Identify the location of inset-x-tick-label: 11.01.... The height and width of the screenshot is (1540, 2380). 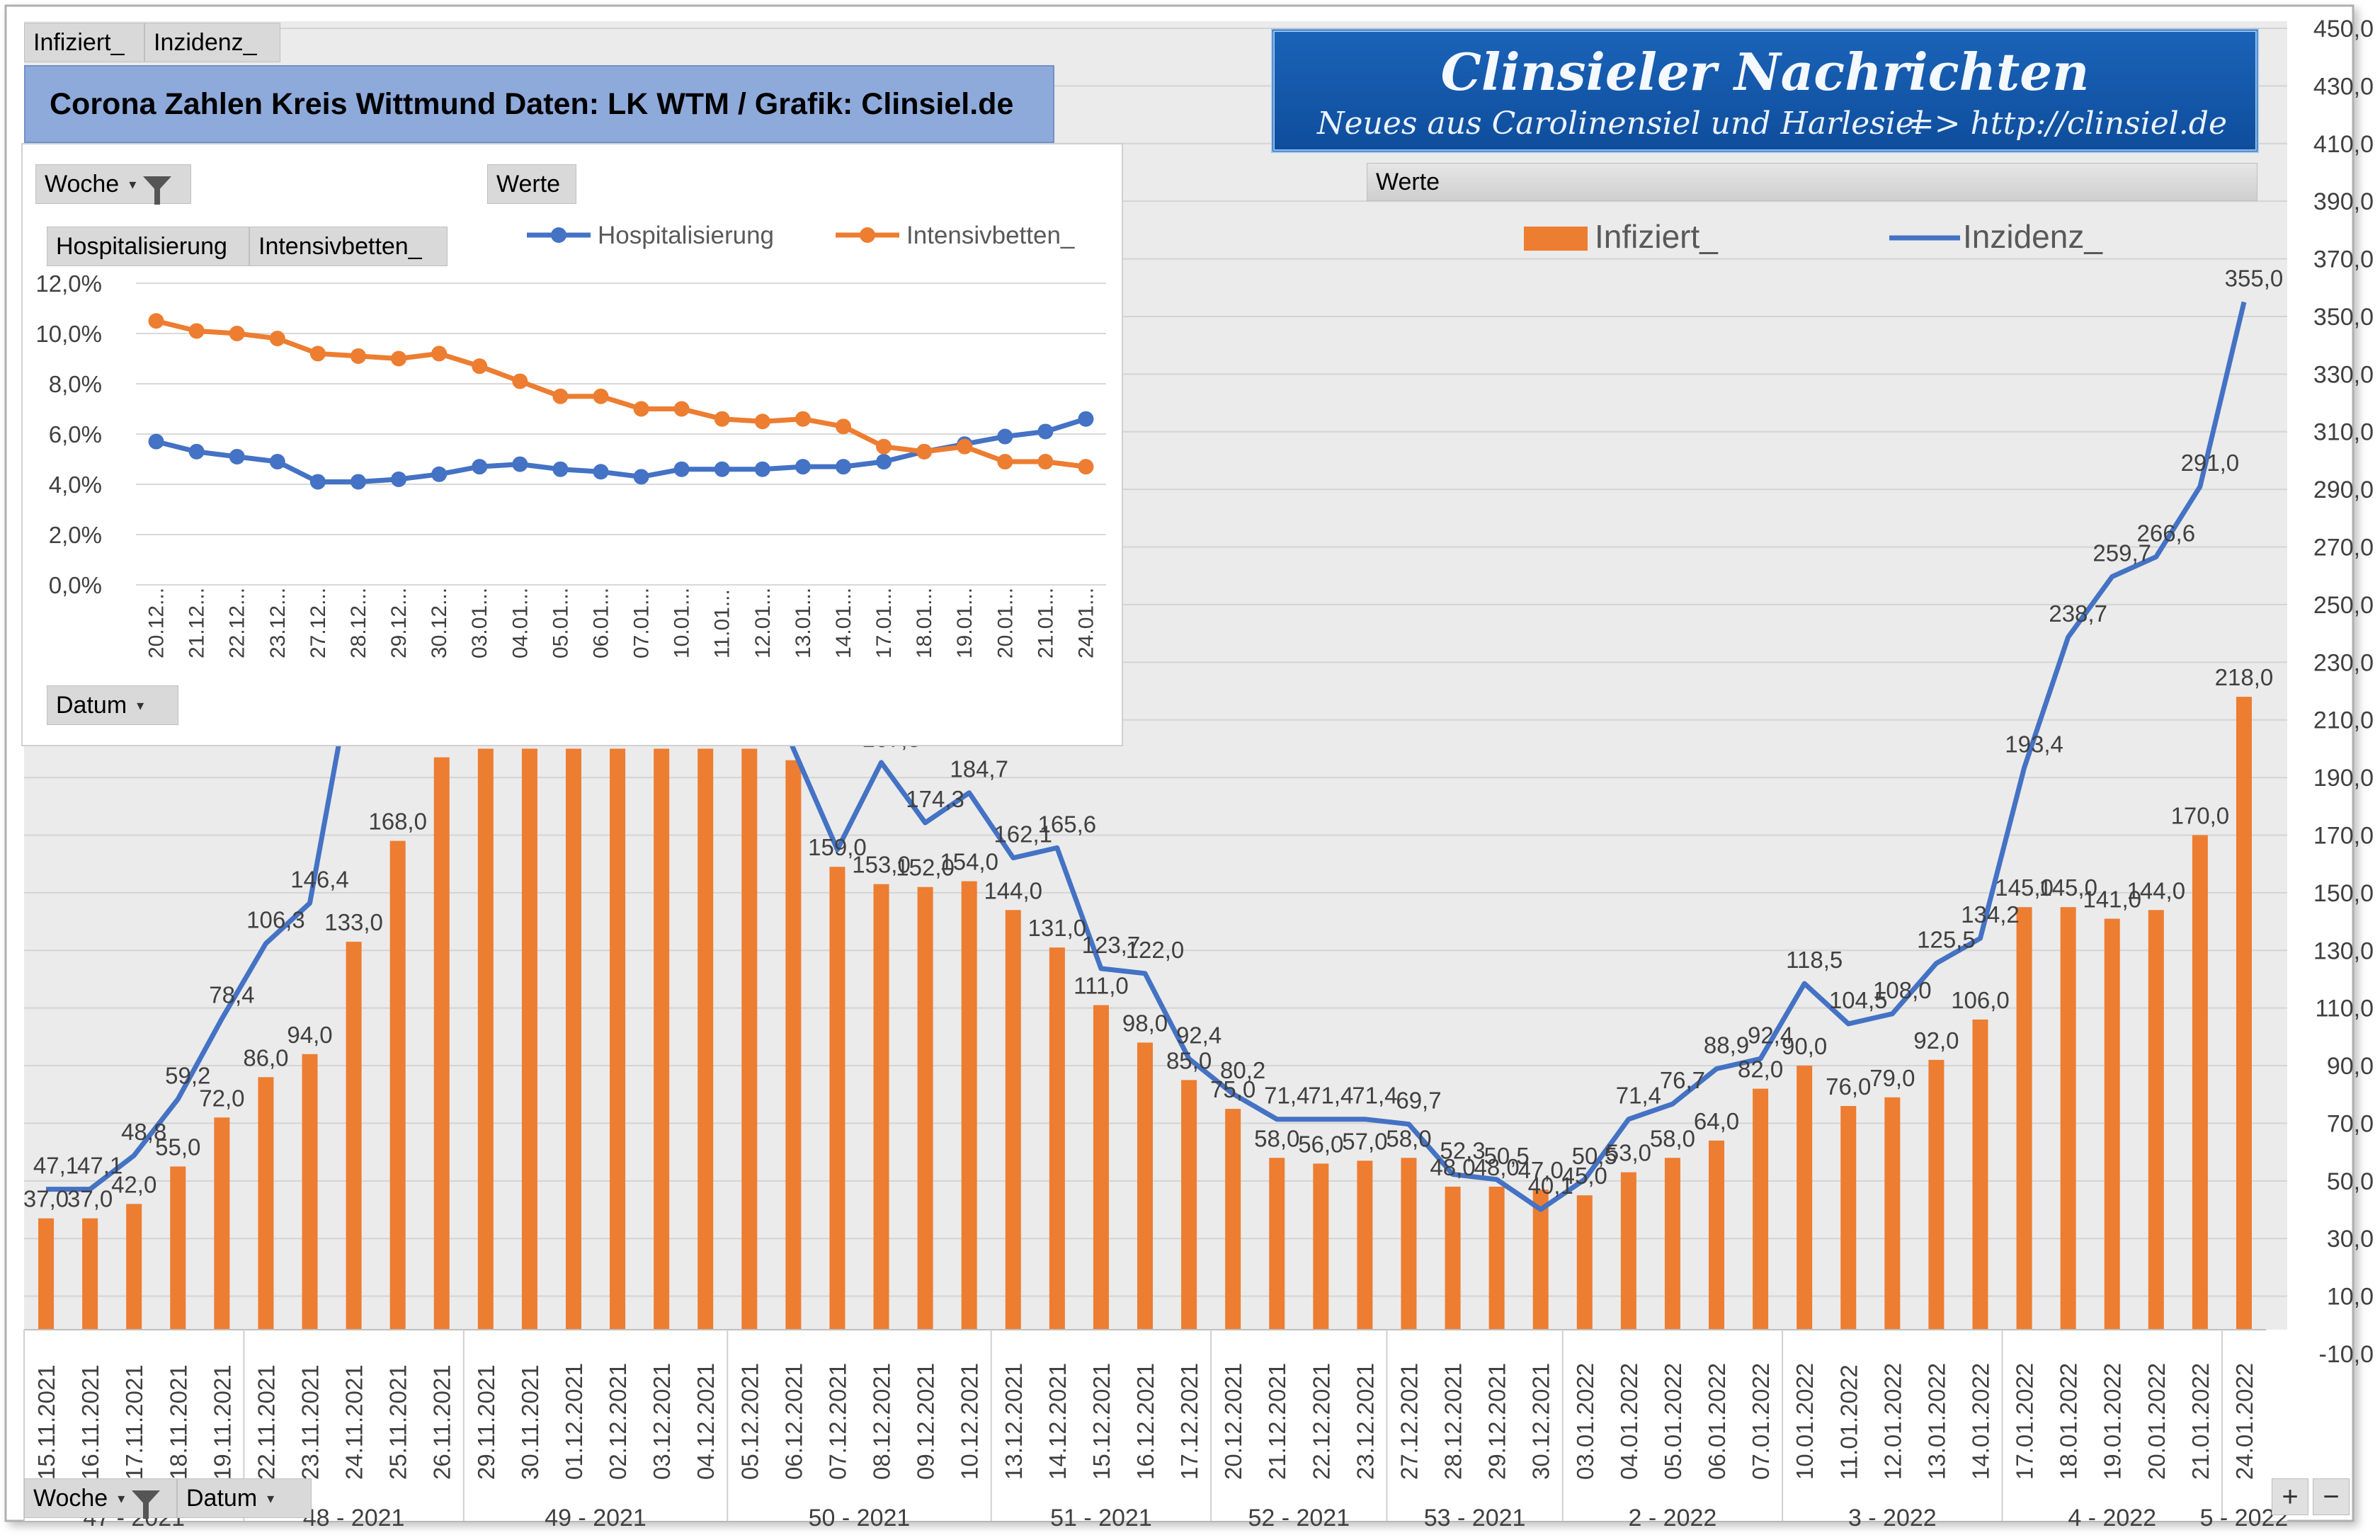
(722, 624).